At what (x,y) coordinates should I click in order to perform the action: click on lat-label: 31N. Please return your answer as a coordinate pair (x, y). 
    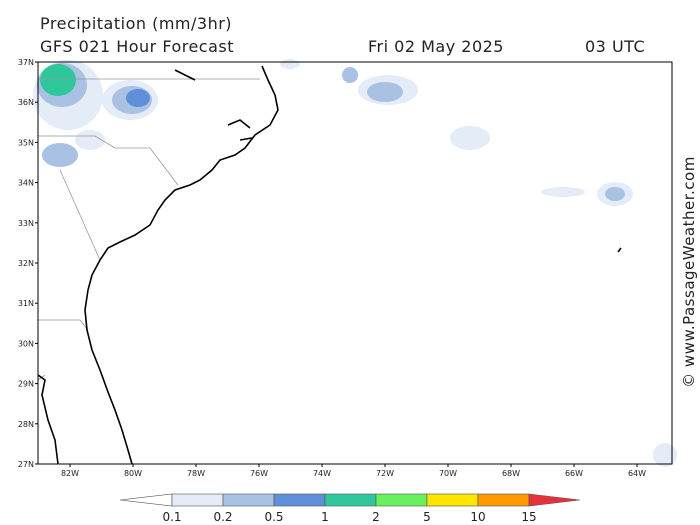
    Looking at the image, I should click on (26, 303).